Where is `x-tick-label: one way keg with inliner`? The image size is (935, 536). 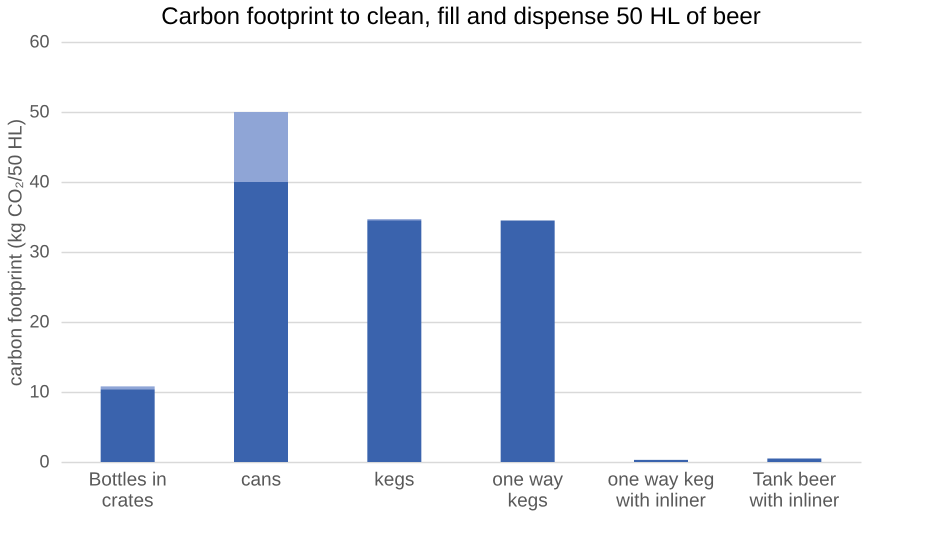 x-tick-label: one way keg with inliner is located at coordinates (661, 491).